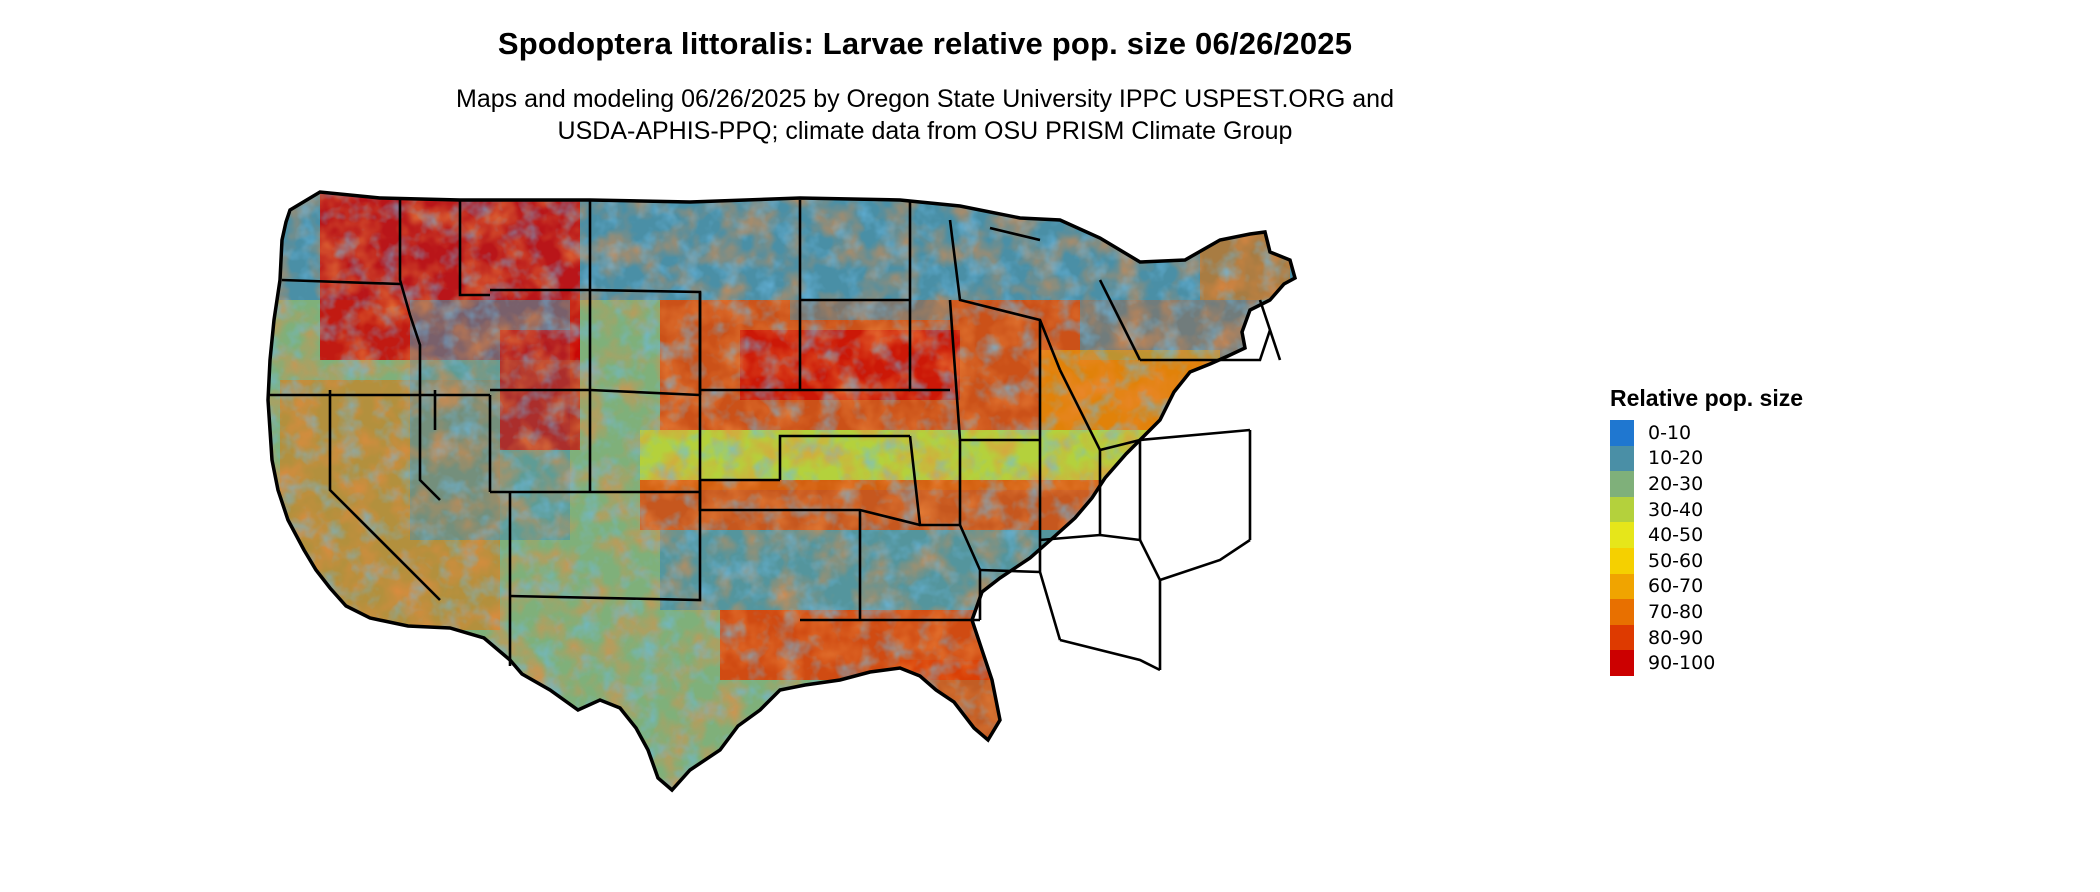 This screenshot has height=892, width=2100. What do you see at coordinates (1676, 637) in the screenshot?
I see `legend-label: 80-90` at bounding box center [1676, 637].